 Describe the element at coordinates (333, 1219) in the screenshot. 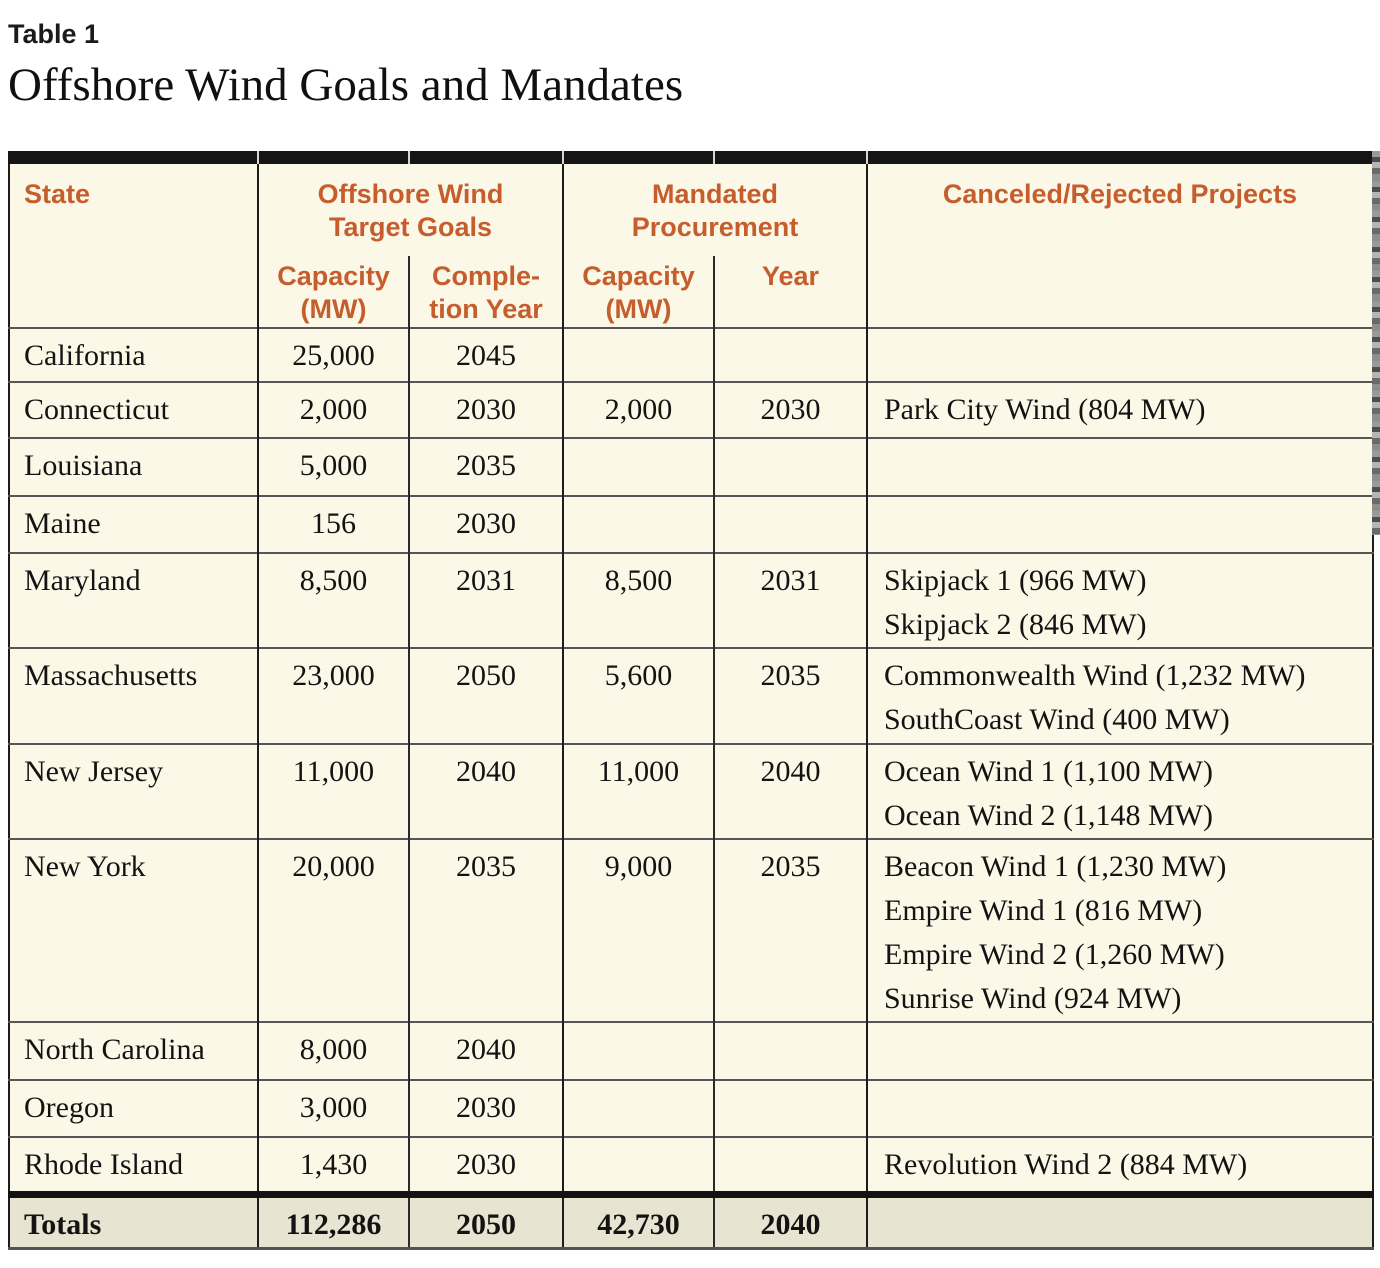

I see `totals-target-capacity-cell: 112,286` at that location.